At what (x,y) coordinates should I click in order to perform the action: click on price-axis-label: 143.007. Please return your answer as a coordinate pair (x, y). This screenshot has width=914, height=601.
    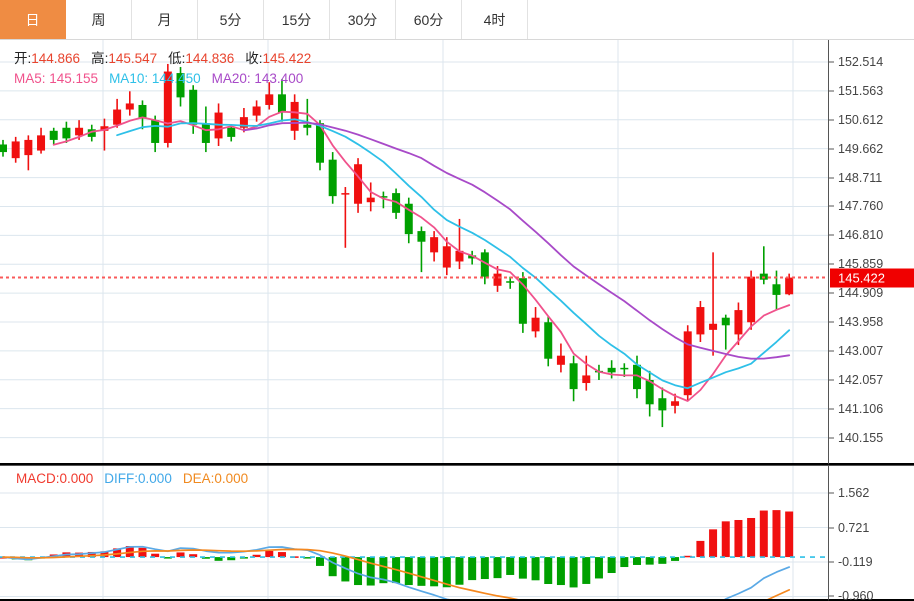
    Looking at the image, I should click on (861, 350).